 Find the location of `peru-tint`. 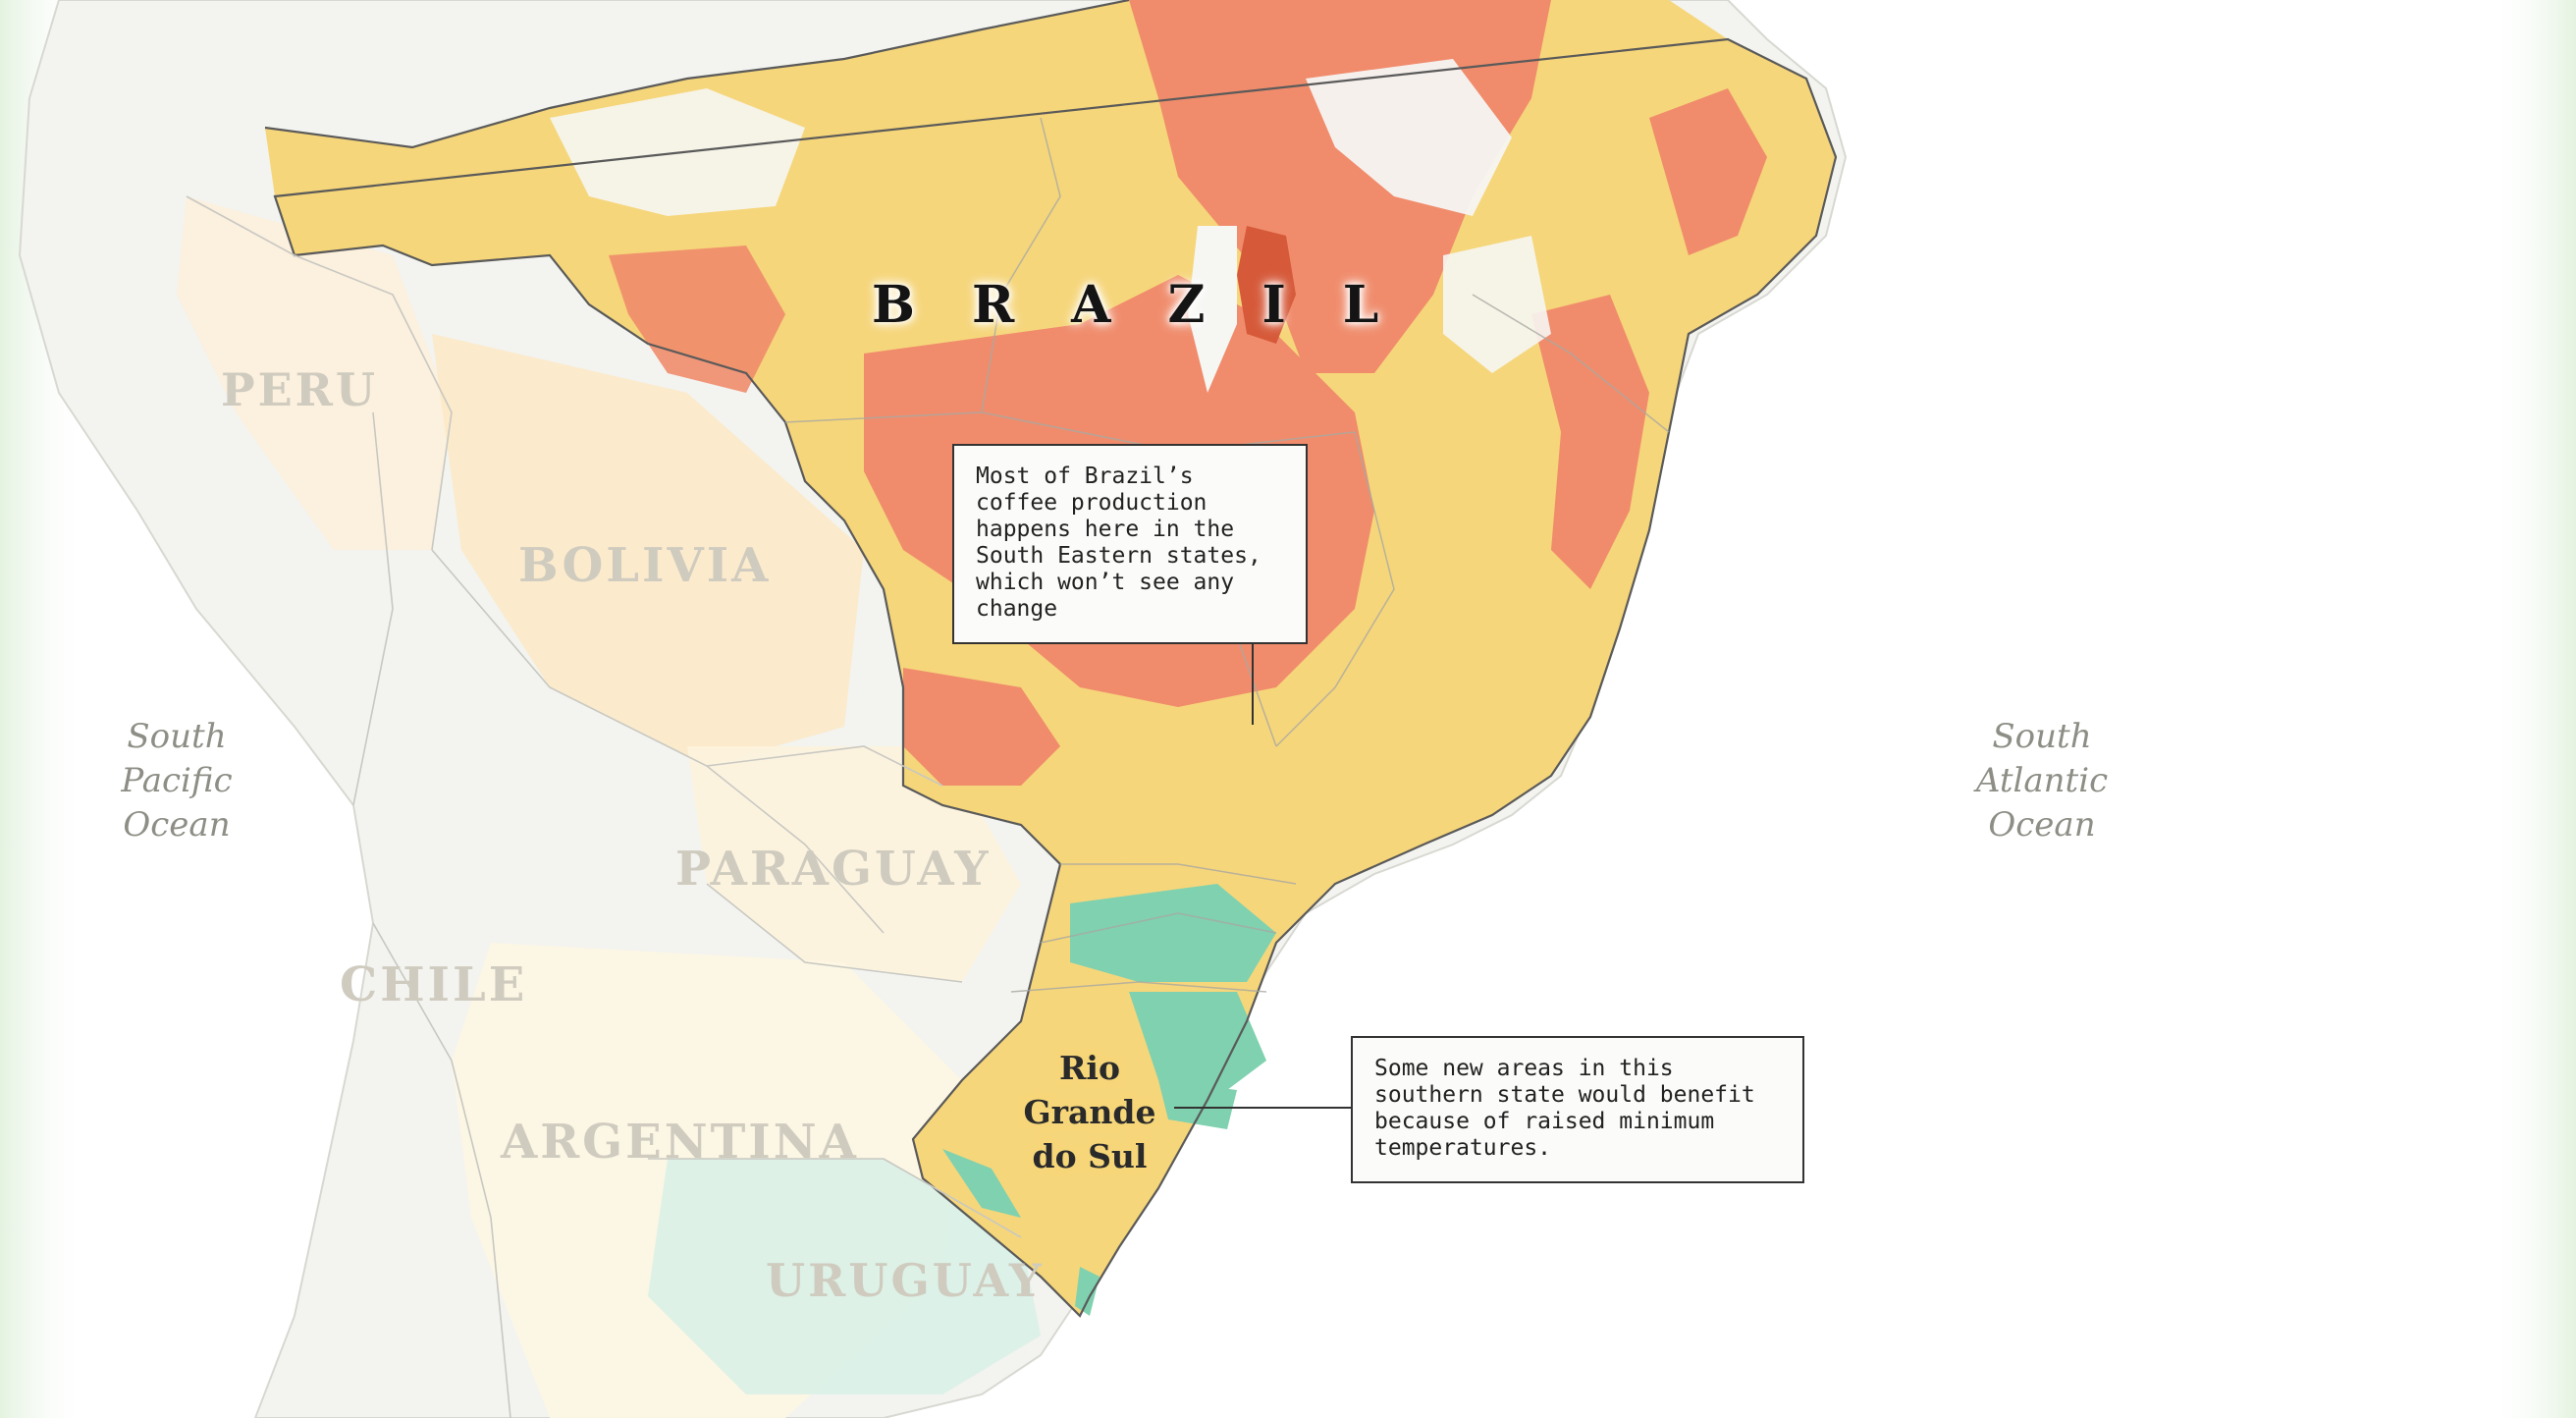

peru-tint is located at coordinates (314, 373).